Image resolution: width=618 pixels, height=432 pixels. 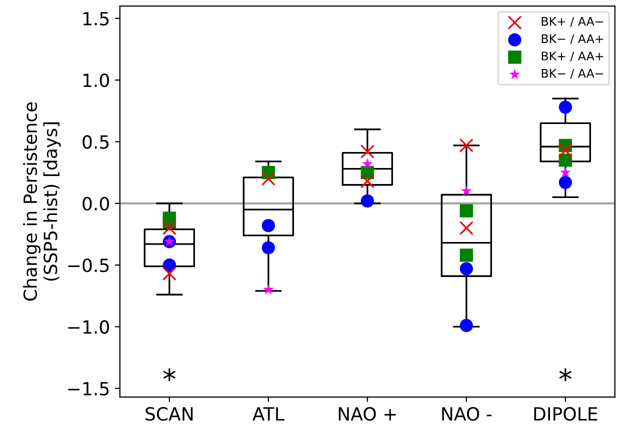 I want to click on x-tick-label: DIPOLE, so click(x=566, y=414).